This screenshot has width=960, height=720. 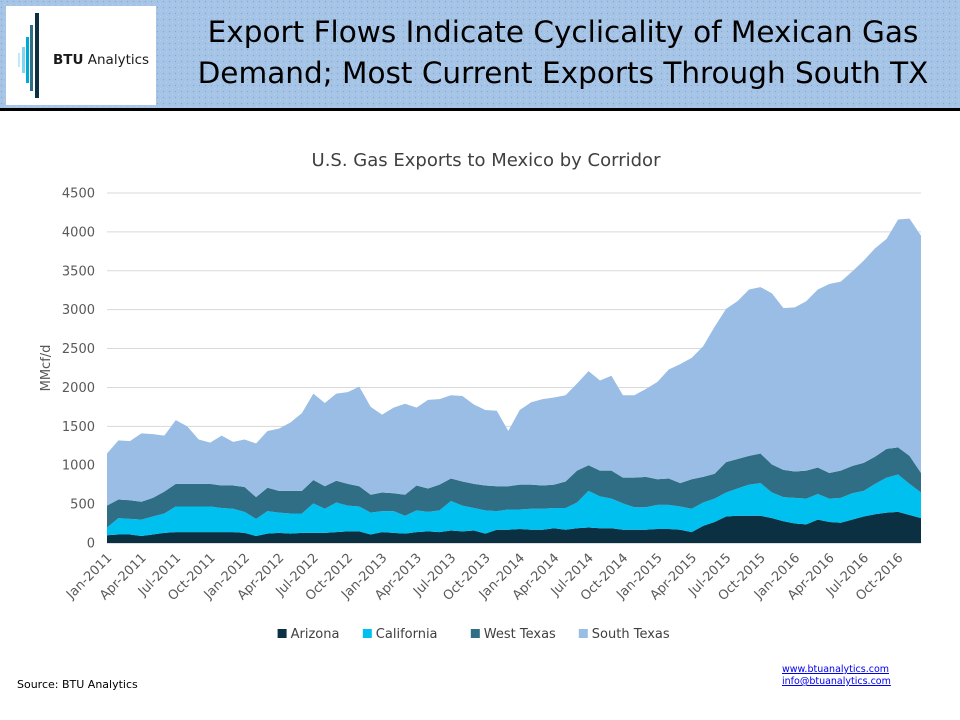 I want to click on legend-label: Arizona, so click(x=315, y=634).